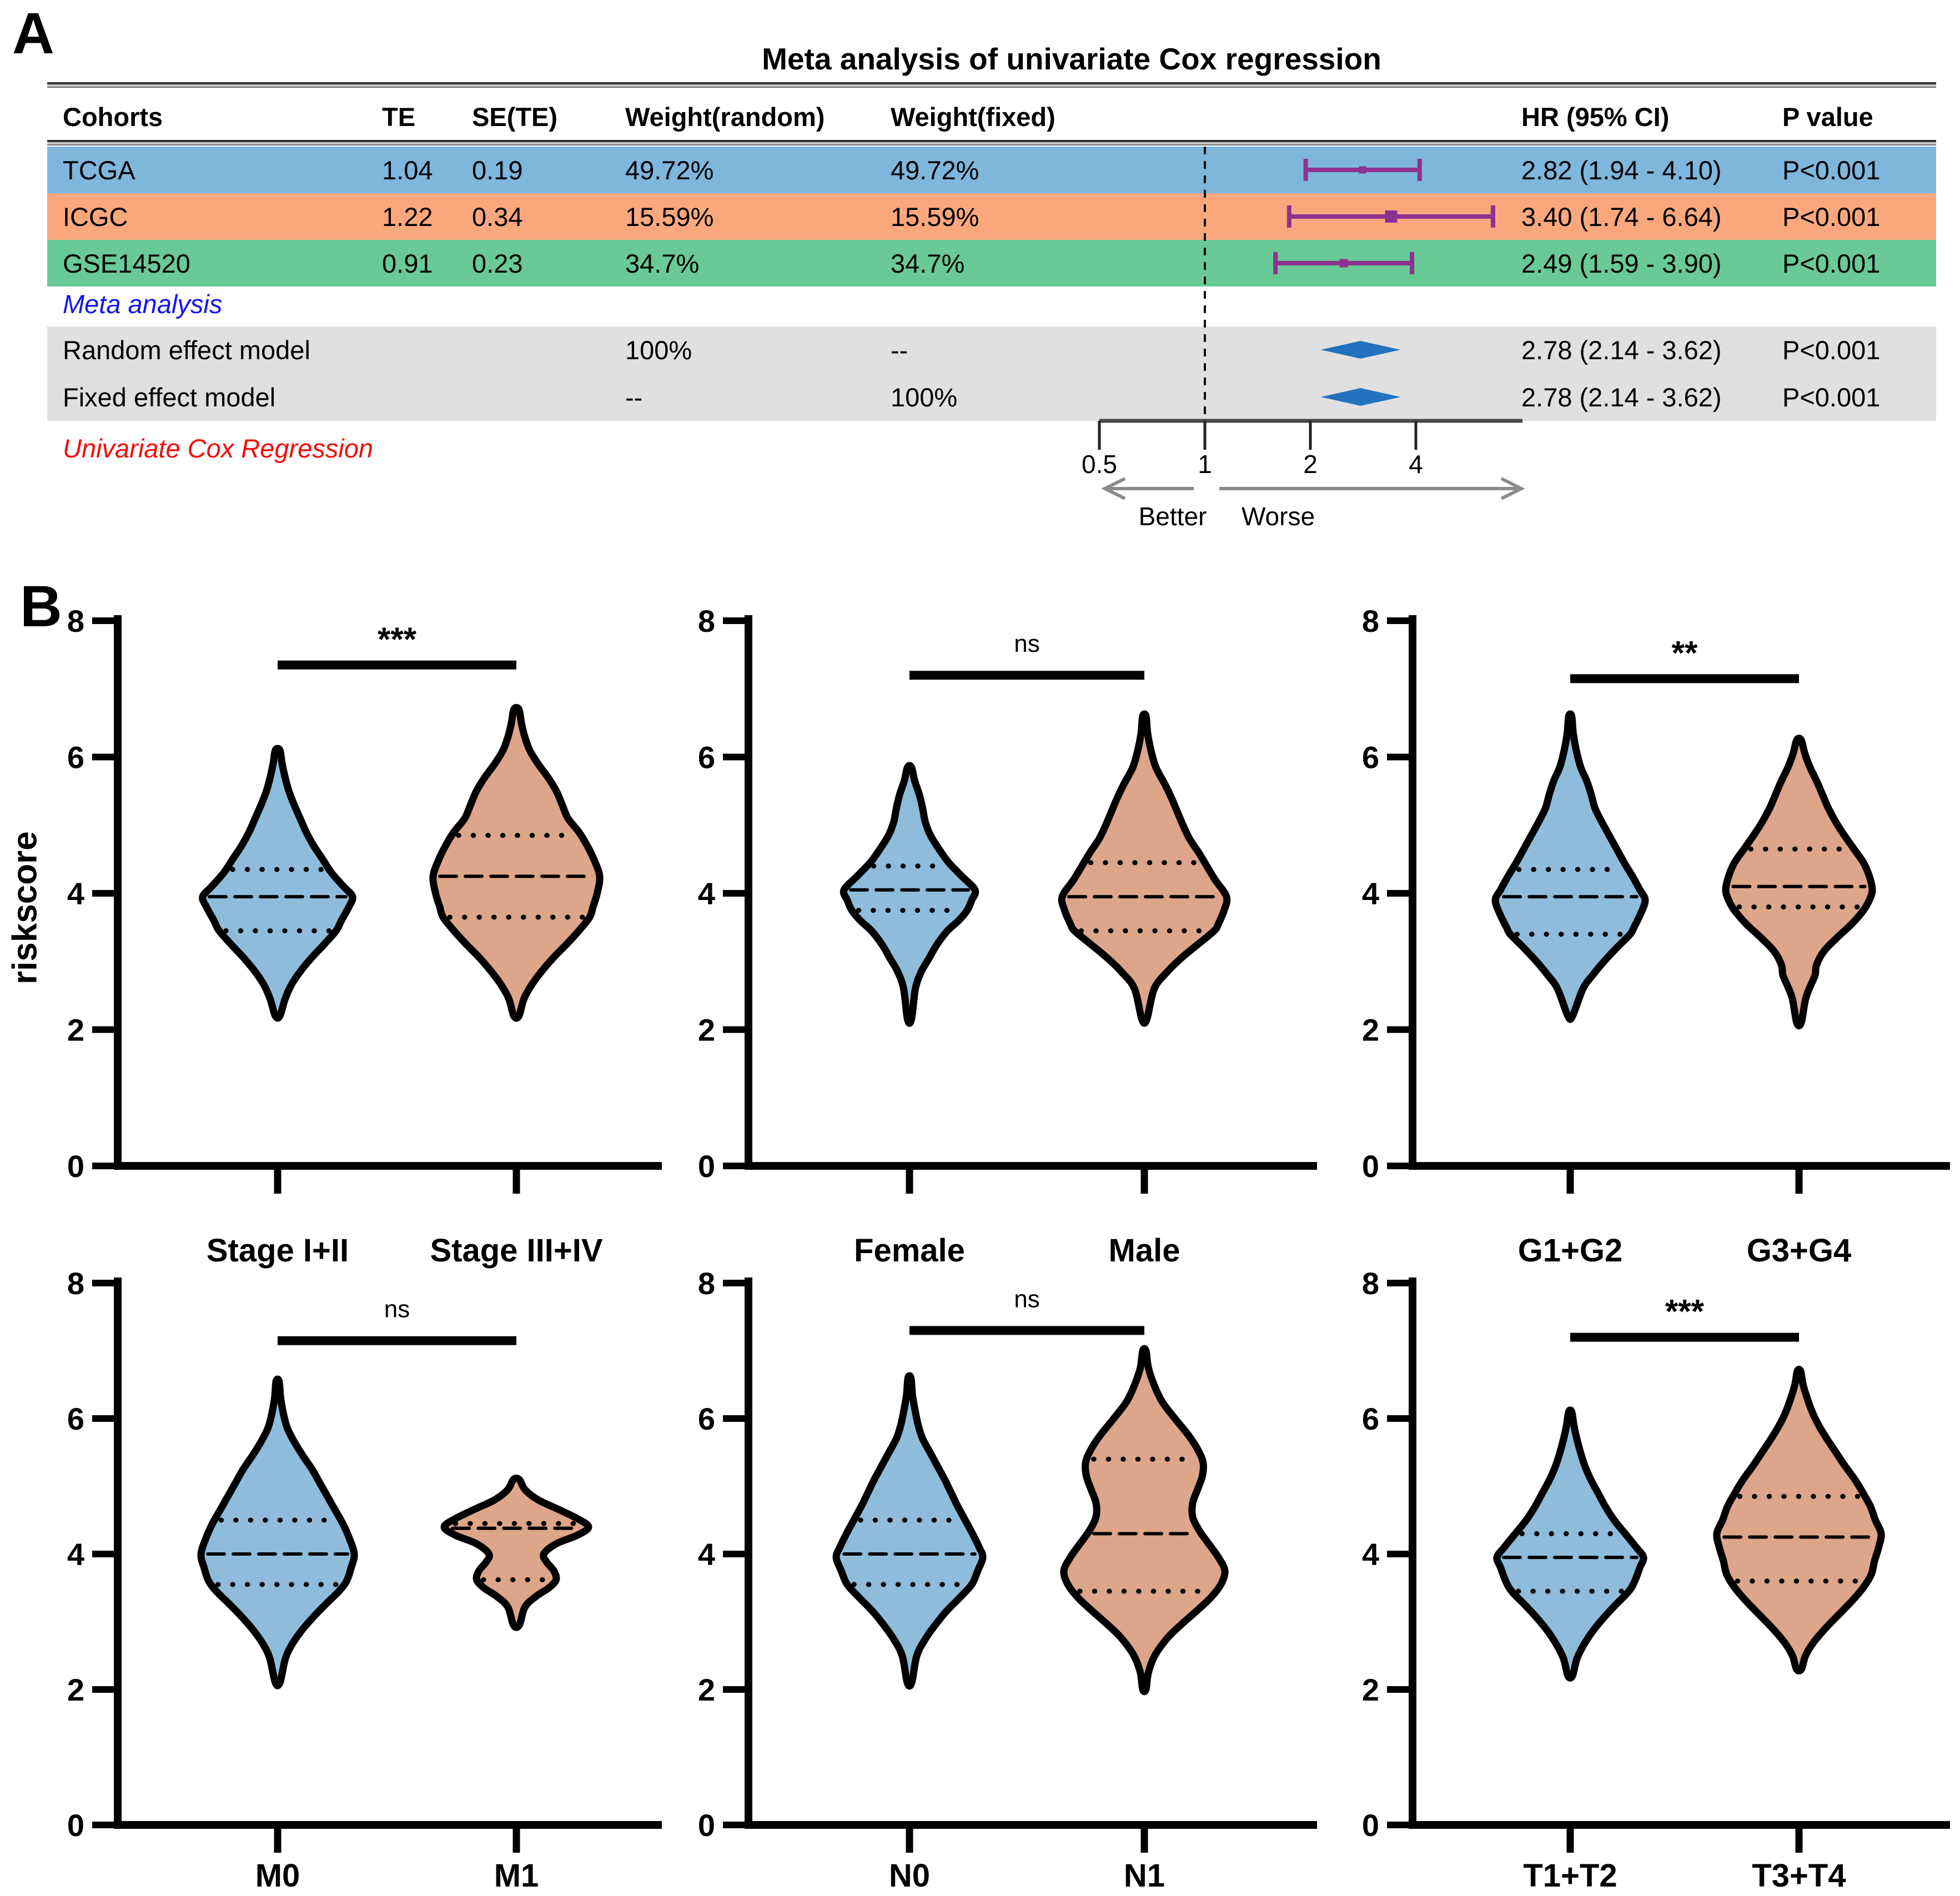  I want to click on weight-random-value: 100%, so click(658, 350).